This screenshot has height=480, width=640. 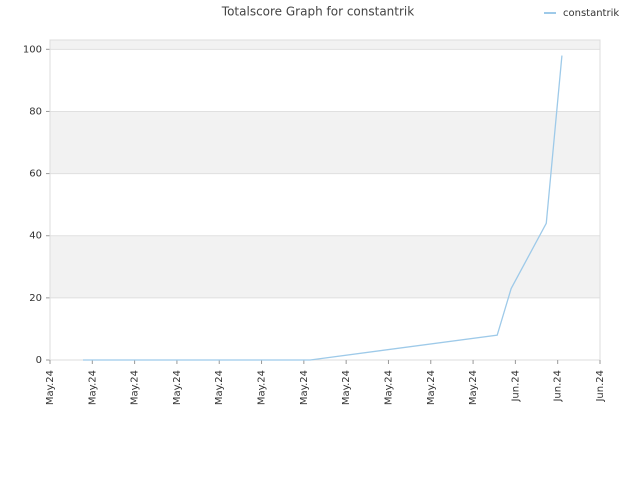 What do you see at coordinates (591, 13) in the screenshot?
I see `legend-label: constantrik` at bounding box center [591, 13].